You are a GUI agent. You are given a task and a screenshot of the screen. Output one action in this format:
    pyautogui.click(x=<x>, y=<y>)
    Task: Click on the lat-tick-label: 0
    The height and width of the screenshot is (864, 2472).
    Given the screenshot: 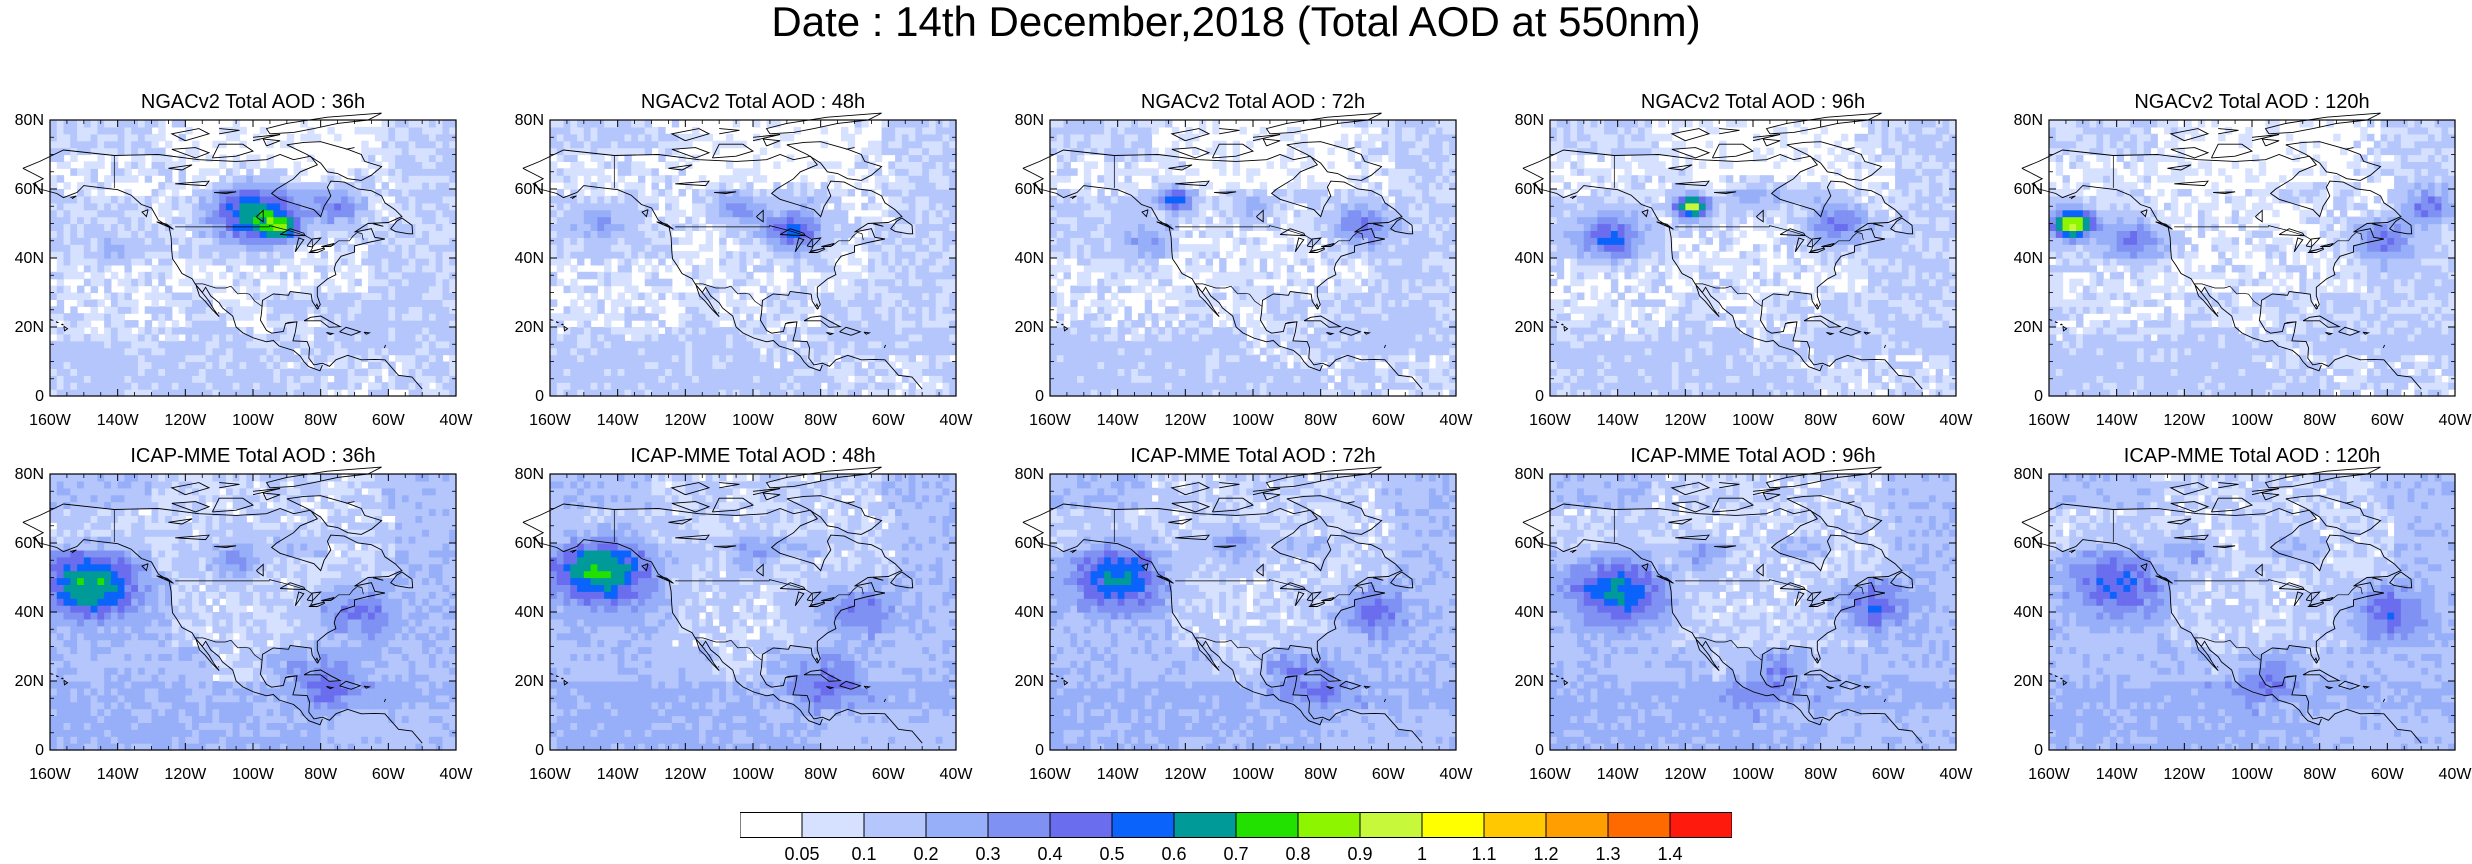 What is the action you would take?
    pyautogui.click(x=1539, y=396)
    